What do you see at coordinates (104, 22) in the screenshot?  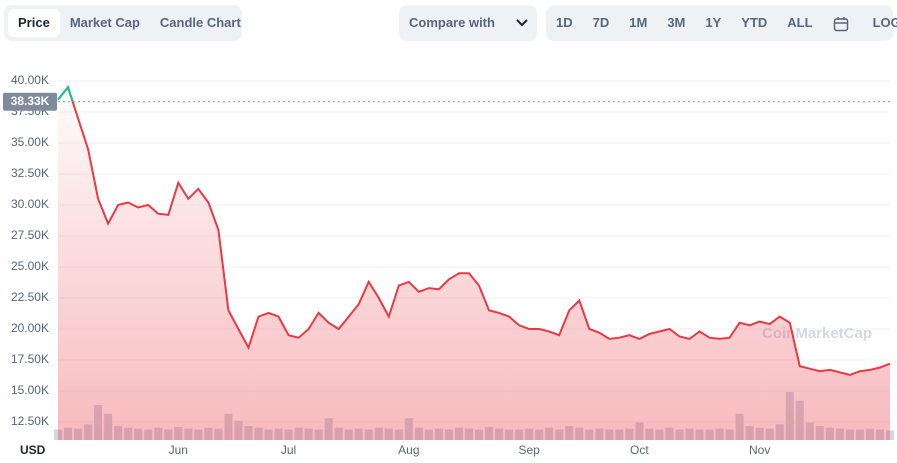 I see `tab: Market Cap` at bounding box center [104, 22].